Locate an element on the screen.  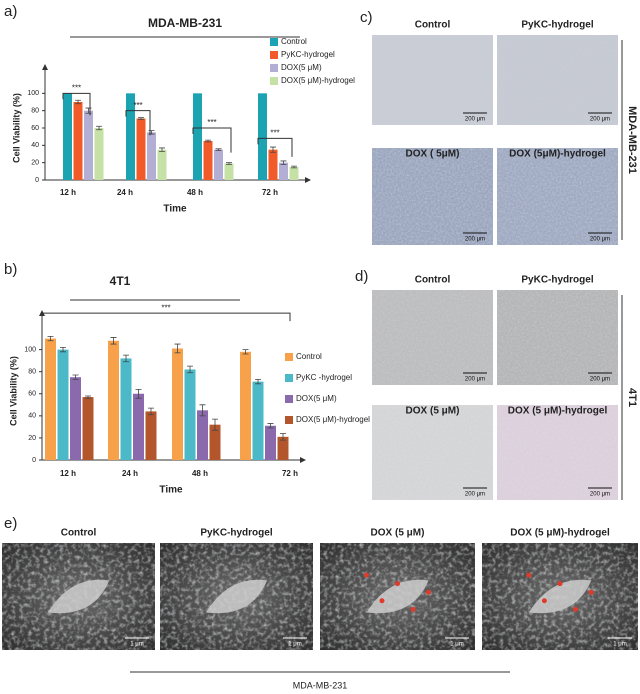
y-tick-label: 40 is located at coordinates (32, 416).